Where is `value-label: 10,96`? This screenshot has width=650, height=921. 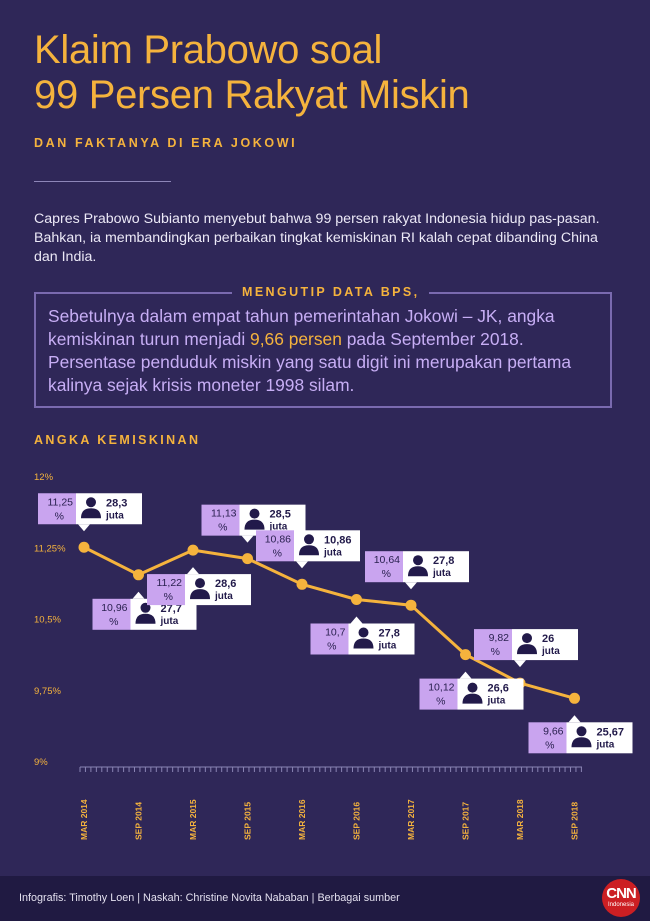 value-label: 10,96 is located at coordinates (114, 608).